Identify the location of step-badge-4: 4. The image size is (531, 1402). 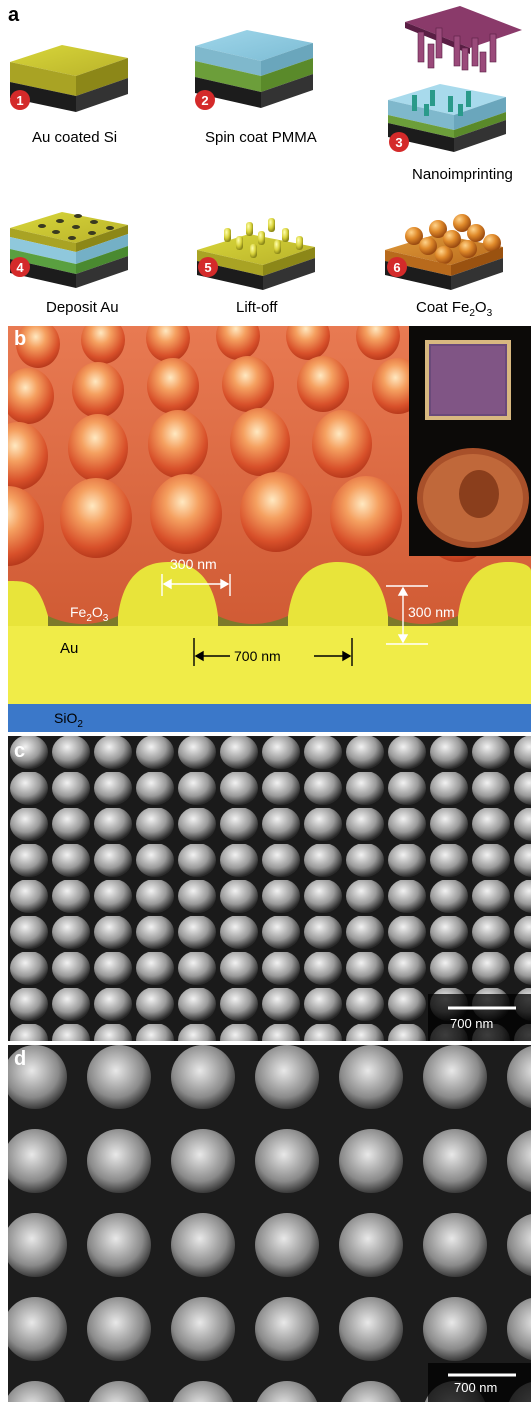
(20, 267).